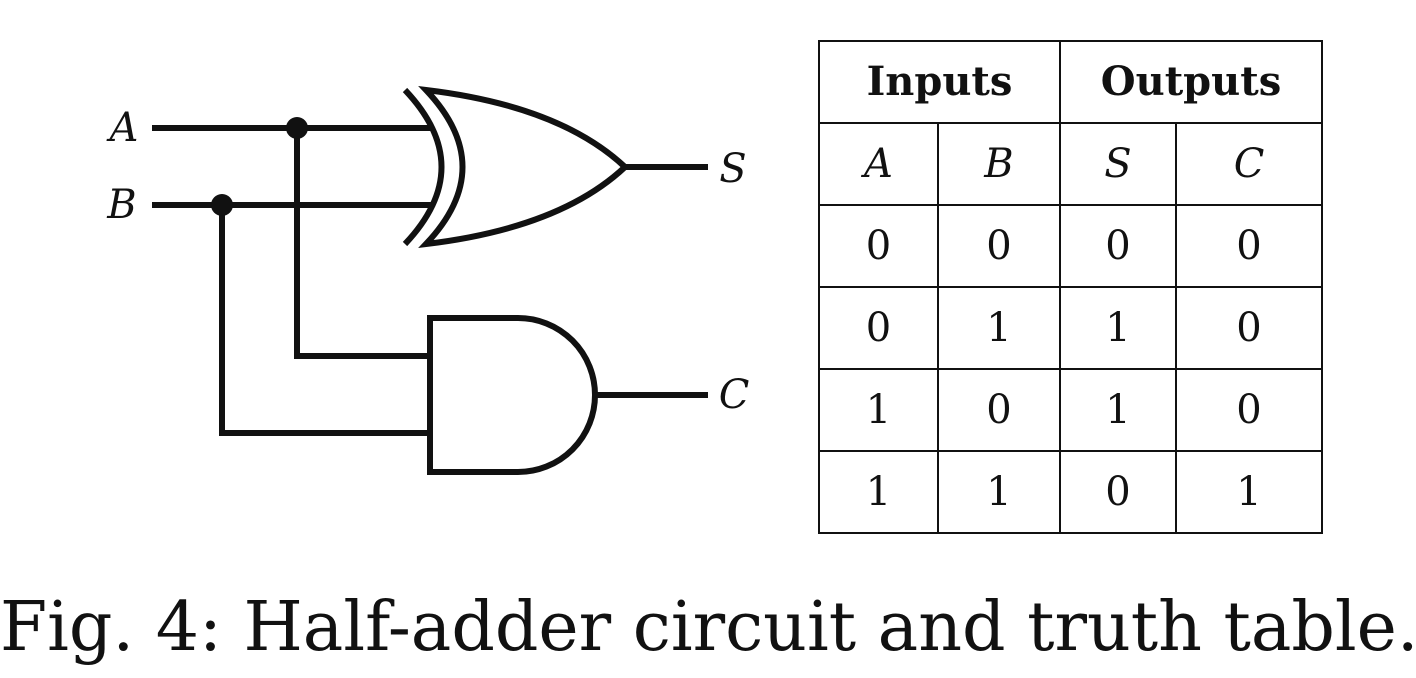 This screenshot has width=1416, height=678. I want to click on table-row: 1 1 0 1, so click(1071, 492).